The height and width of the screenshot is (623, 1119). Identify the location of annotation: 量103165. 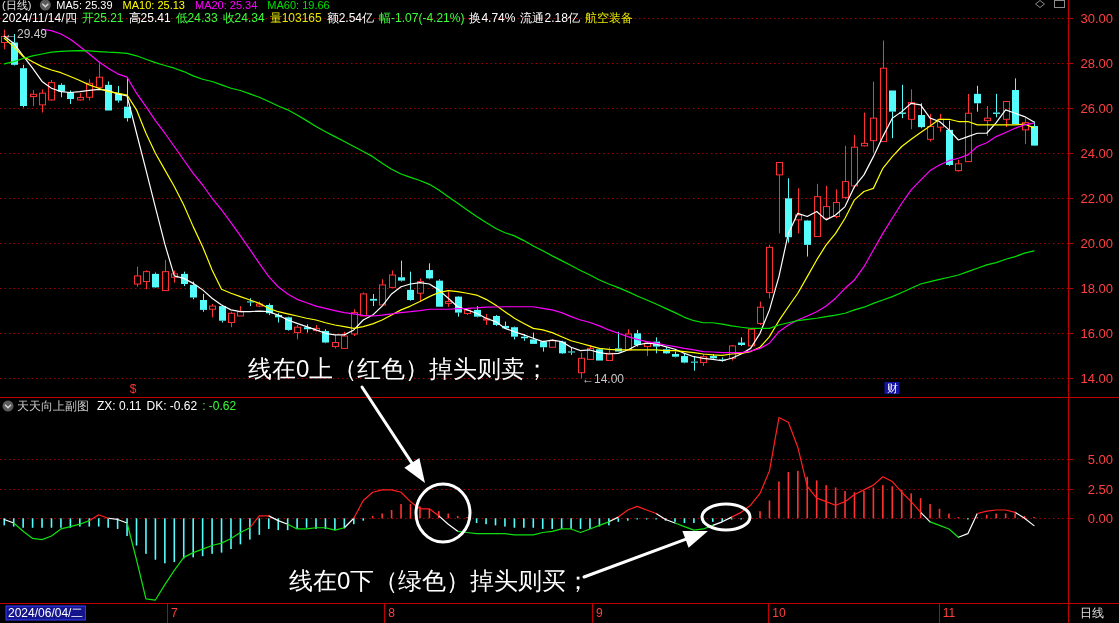
(296, 18).